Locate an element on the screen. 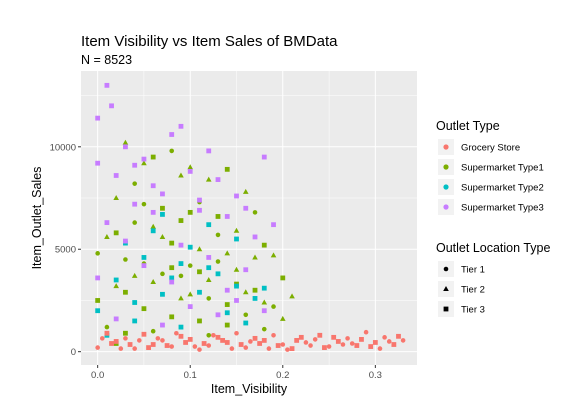 This screenshot has height=407, width=581. legend-label: Supermarket Type1 is located at coordinates (502, 168).